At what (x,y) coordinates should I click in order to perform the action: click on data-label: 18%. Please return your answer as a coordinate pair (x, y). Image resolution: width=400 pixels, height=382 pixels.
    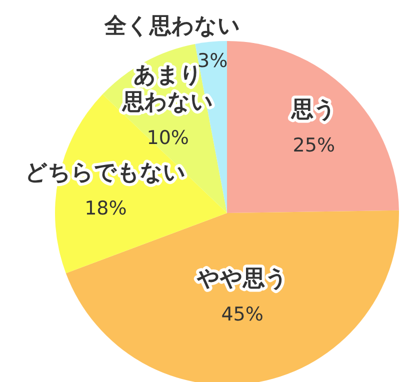
    Looking at the image, I should click on (105, 209).